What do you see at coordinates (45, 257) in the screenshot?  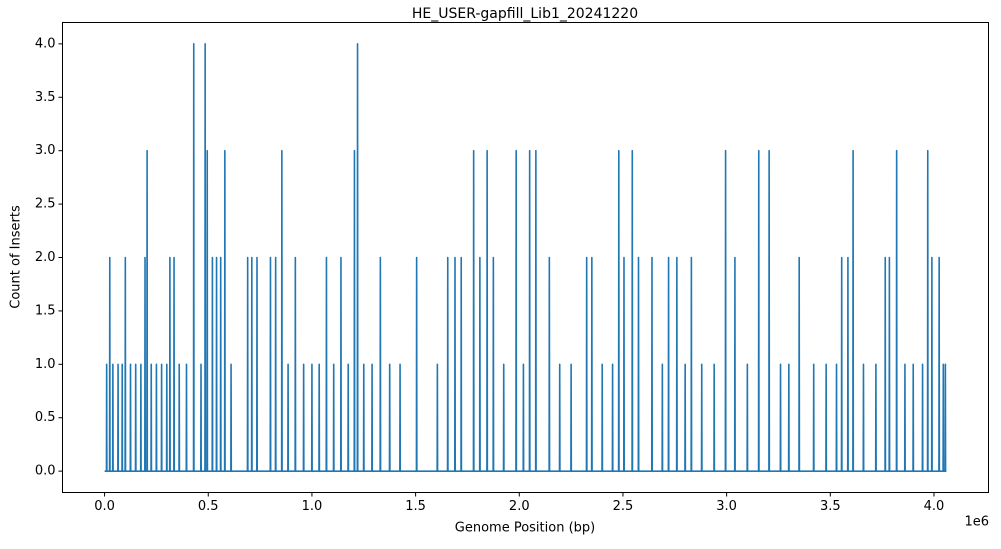 I see `y-tick-label: 2.0` at bounding box center [45, 257].